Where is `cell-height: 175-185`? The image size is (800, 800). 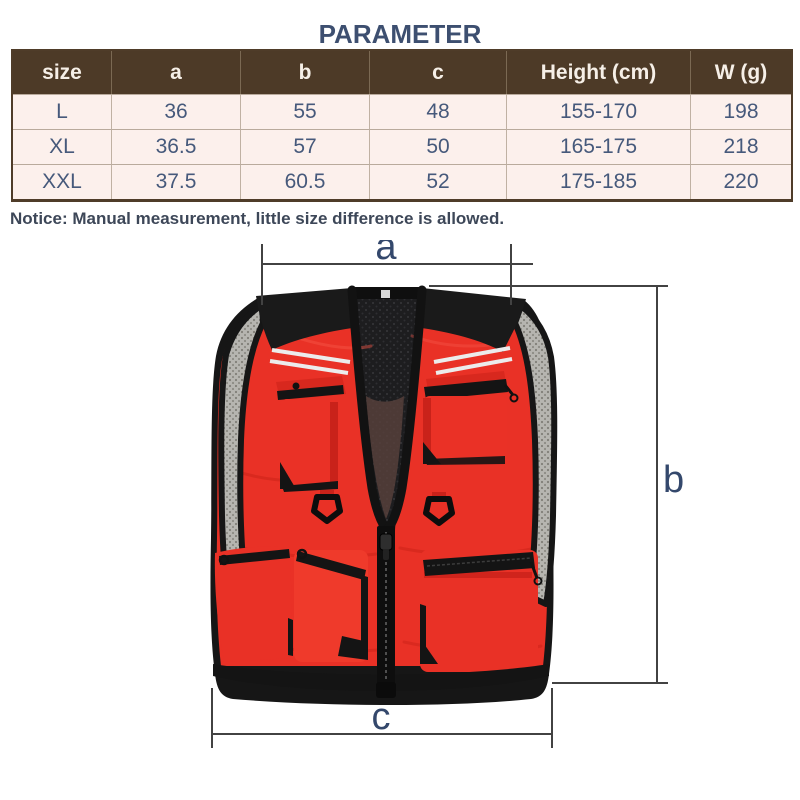 cell-height: 175-185 is located at coordinates (599, 181).